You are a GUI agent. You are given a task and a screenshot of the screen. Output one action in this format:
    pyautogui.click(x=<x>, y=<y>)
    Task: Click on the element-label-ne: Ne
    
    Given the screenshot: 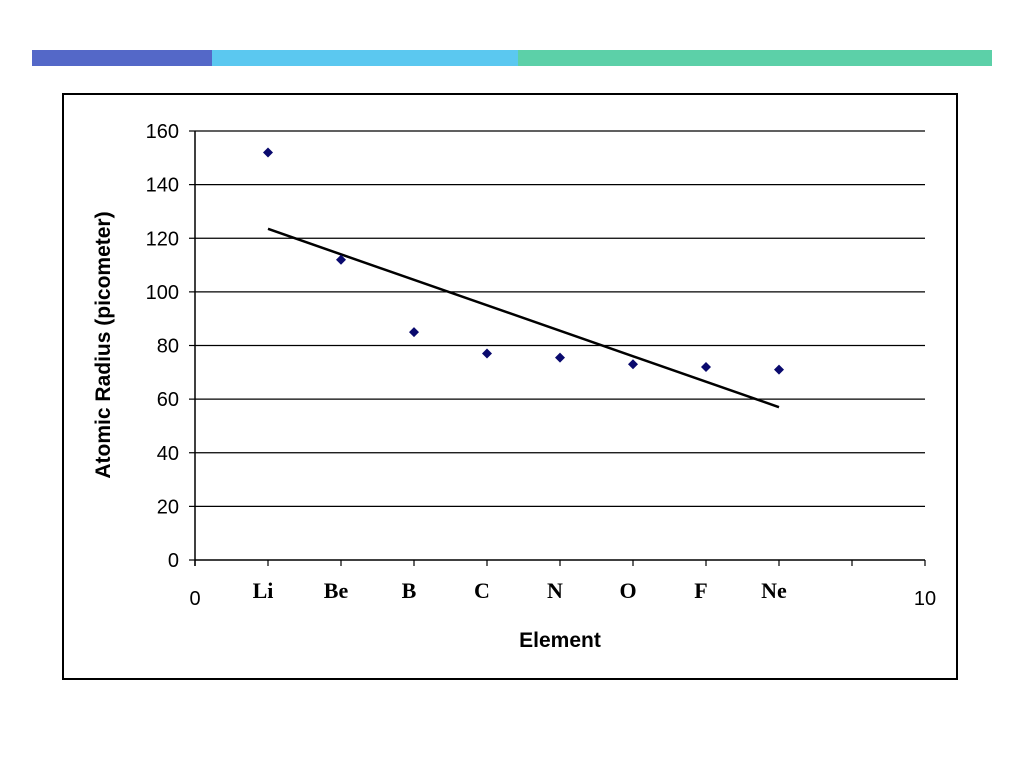 What is the action you would take?
    pyautogui.click(x=774, y=590)
    